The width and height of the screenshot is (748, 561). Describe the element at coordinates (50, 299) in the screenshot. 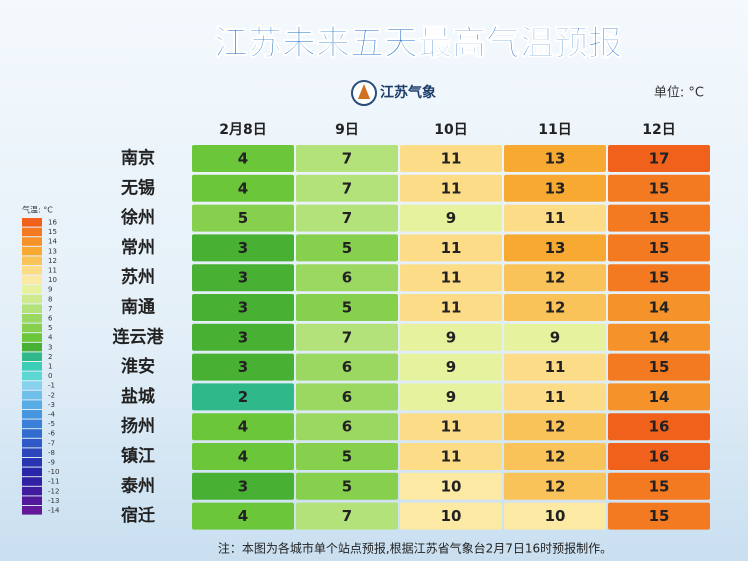

I see `legend-label: 8` at that location.